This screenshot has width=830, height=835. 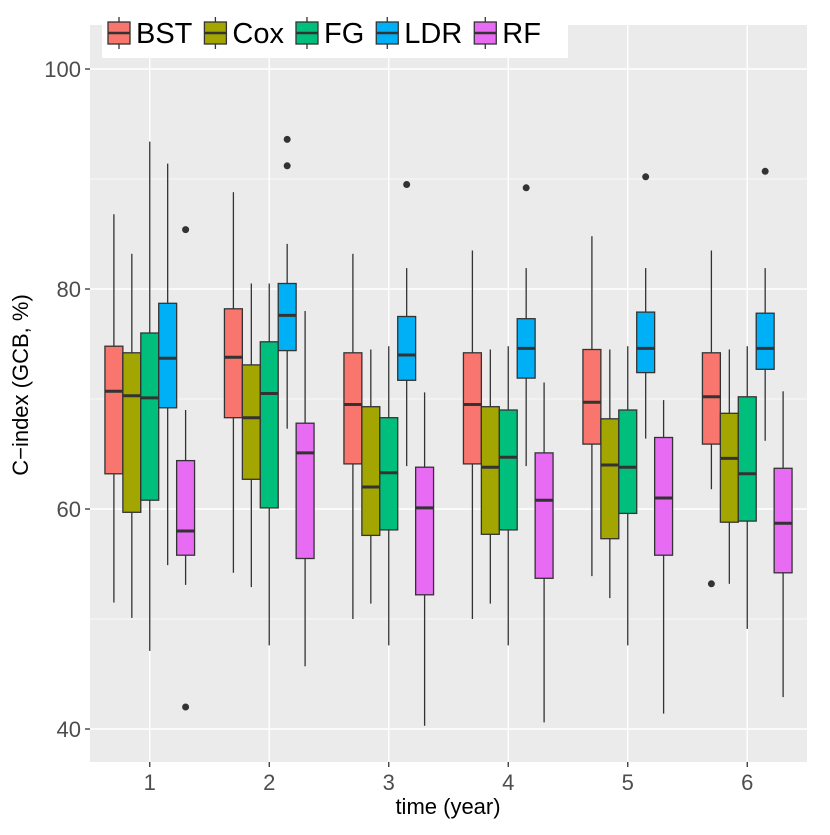 What do you see at coordinates (508, 782) in the screenshot?
I see `x-tick-label: 4` at bounding box center [508, 782].